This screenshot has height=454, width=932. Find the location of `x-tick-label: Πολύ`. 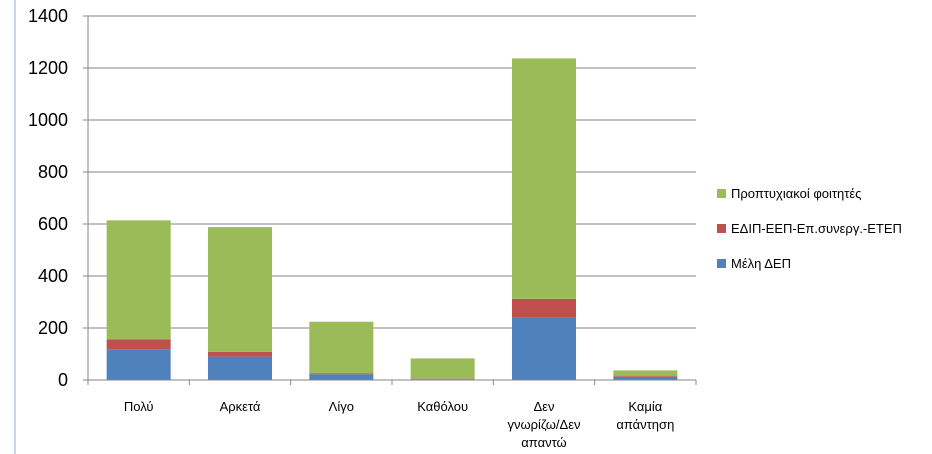

x-tick-label: Πολύ is located at coordinates (139, 406).